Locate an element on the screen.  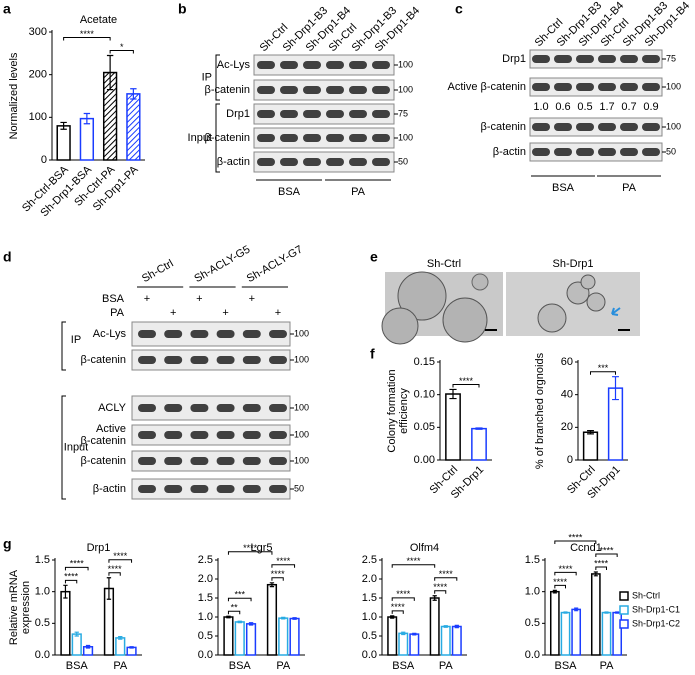
chart-title: Lgr5 is located at coordinates (261, 548).